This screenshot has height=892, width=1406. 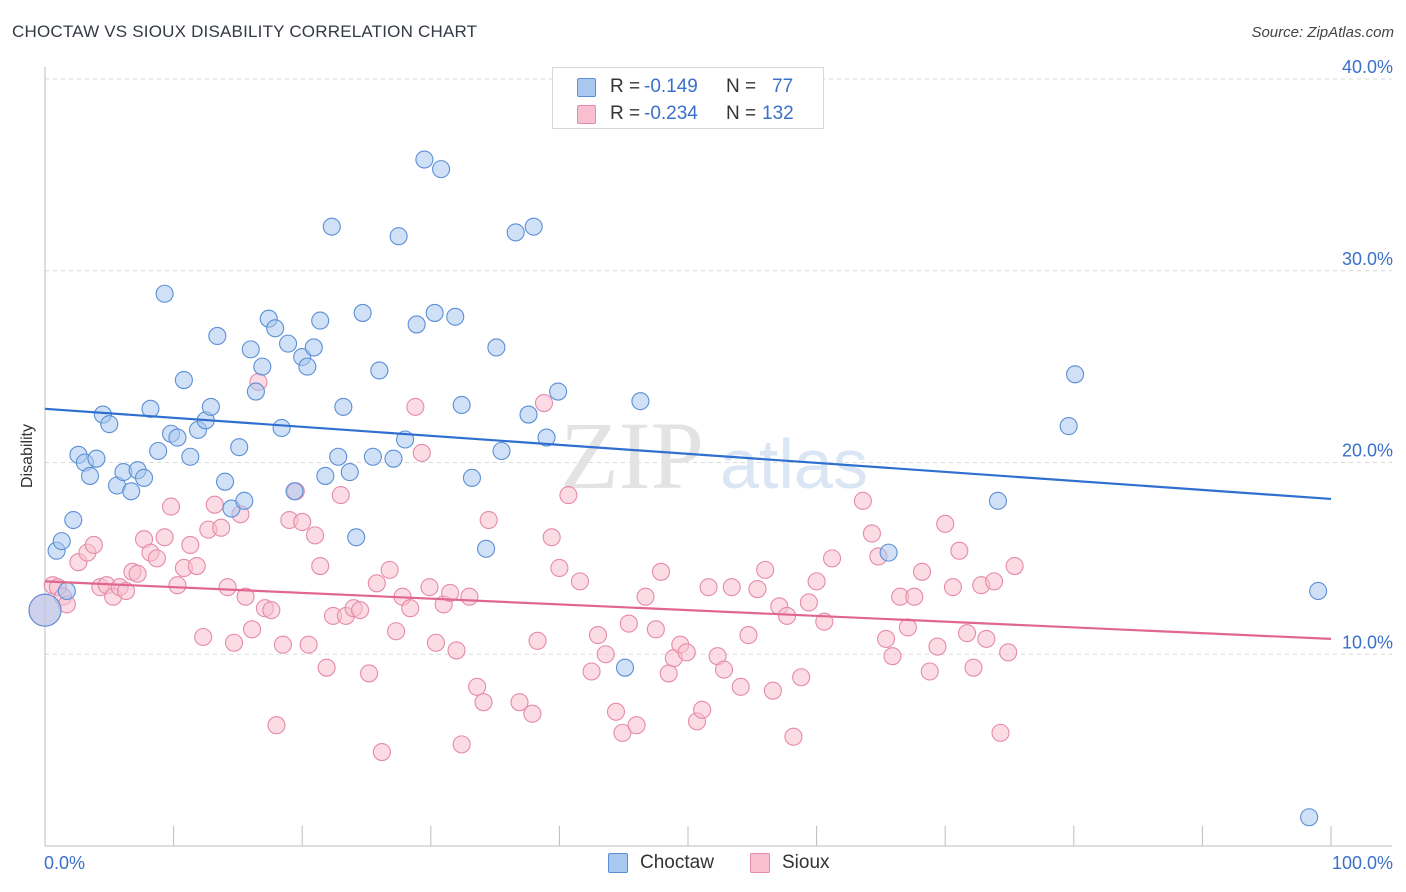 I want to click on legend-item-sioux: Sioux, so click(x=790, y=863).